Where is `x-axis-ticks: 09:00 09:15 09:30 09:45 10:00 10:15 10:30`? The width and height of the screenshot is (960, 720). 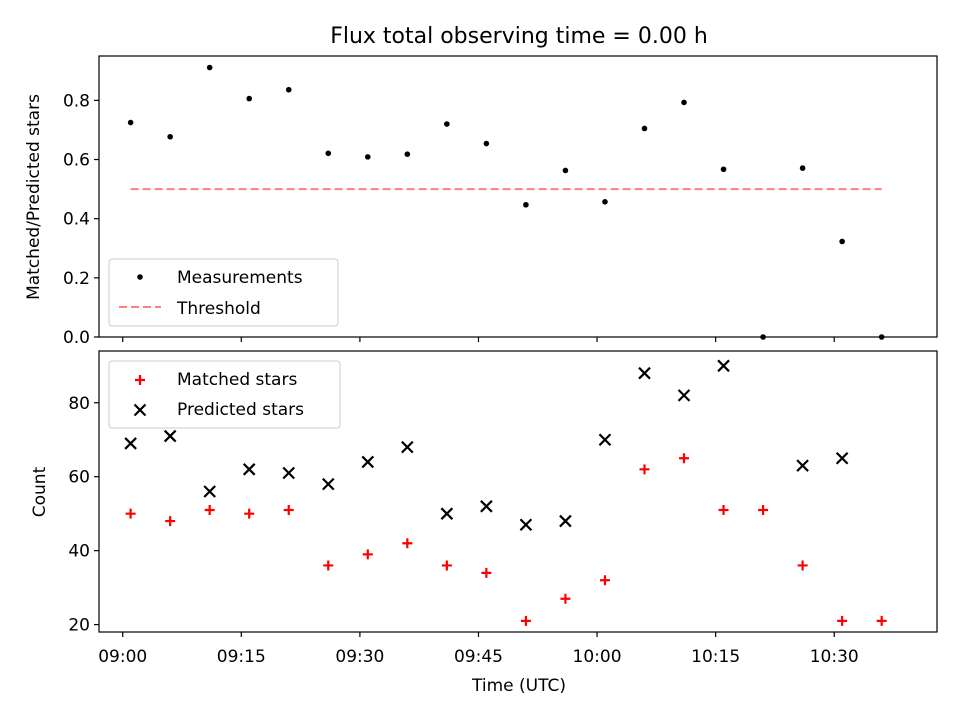
x-axis-ticks: 09:00 09:15 09:30 09:45 10:00 10:15 10:30 is located at coordinates (478, 649).